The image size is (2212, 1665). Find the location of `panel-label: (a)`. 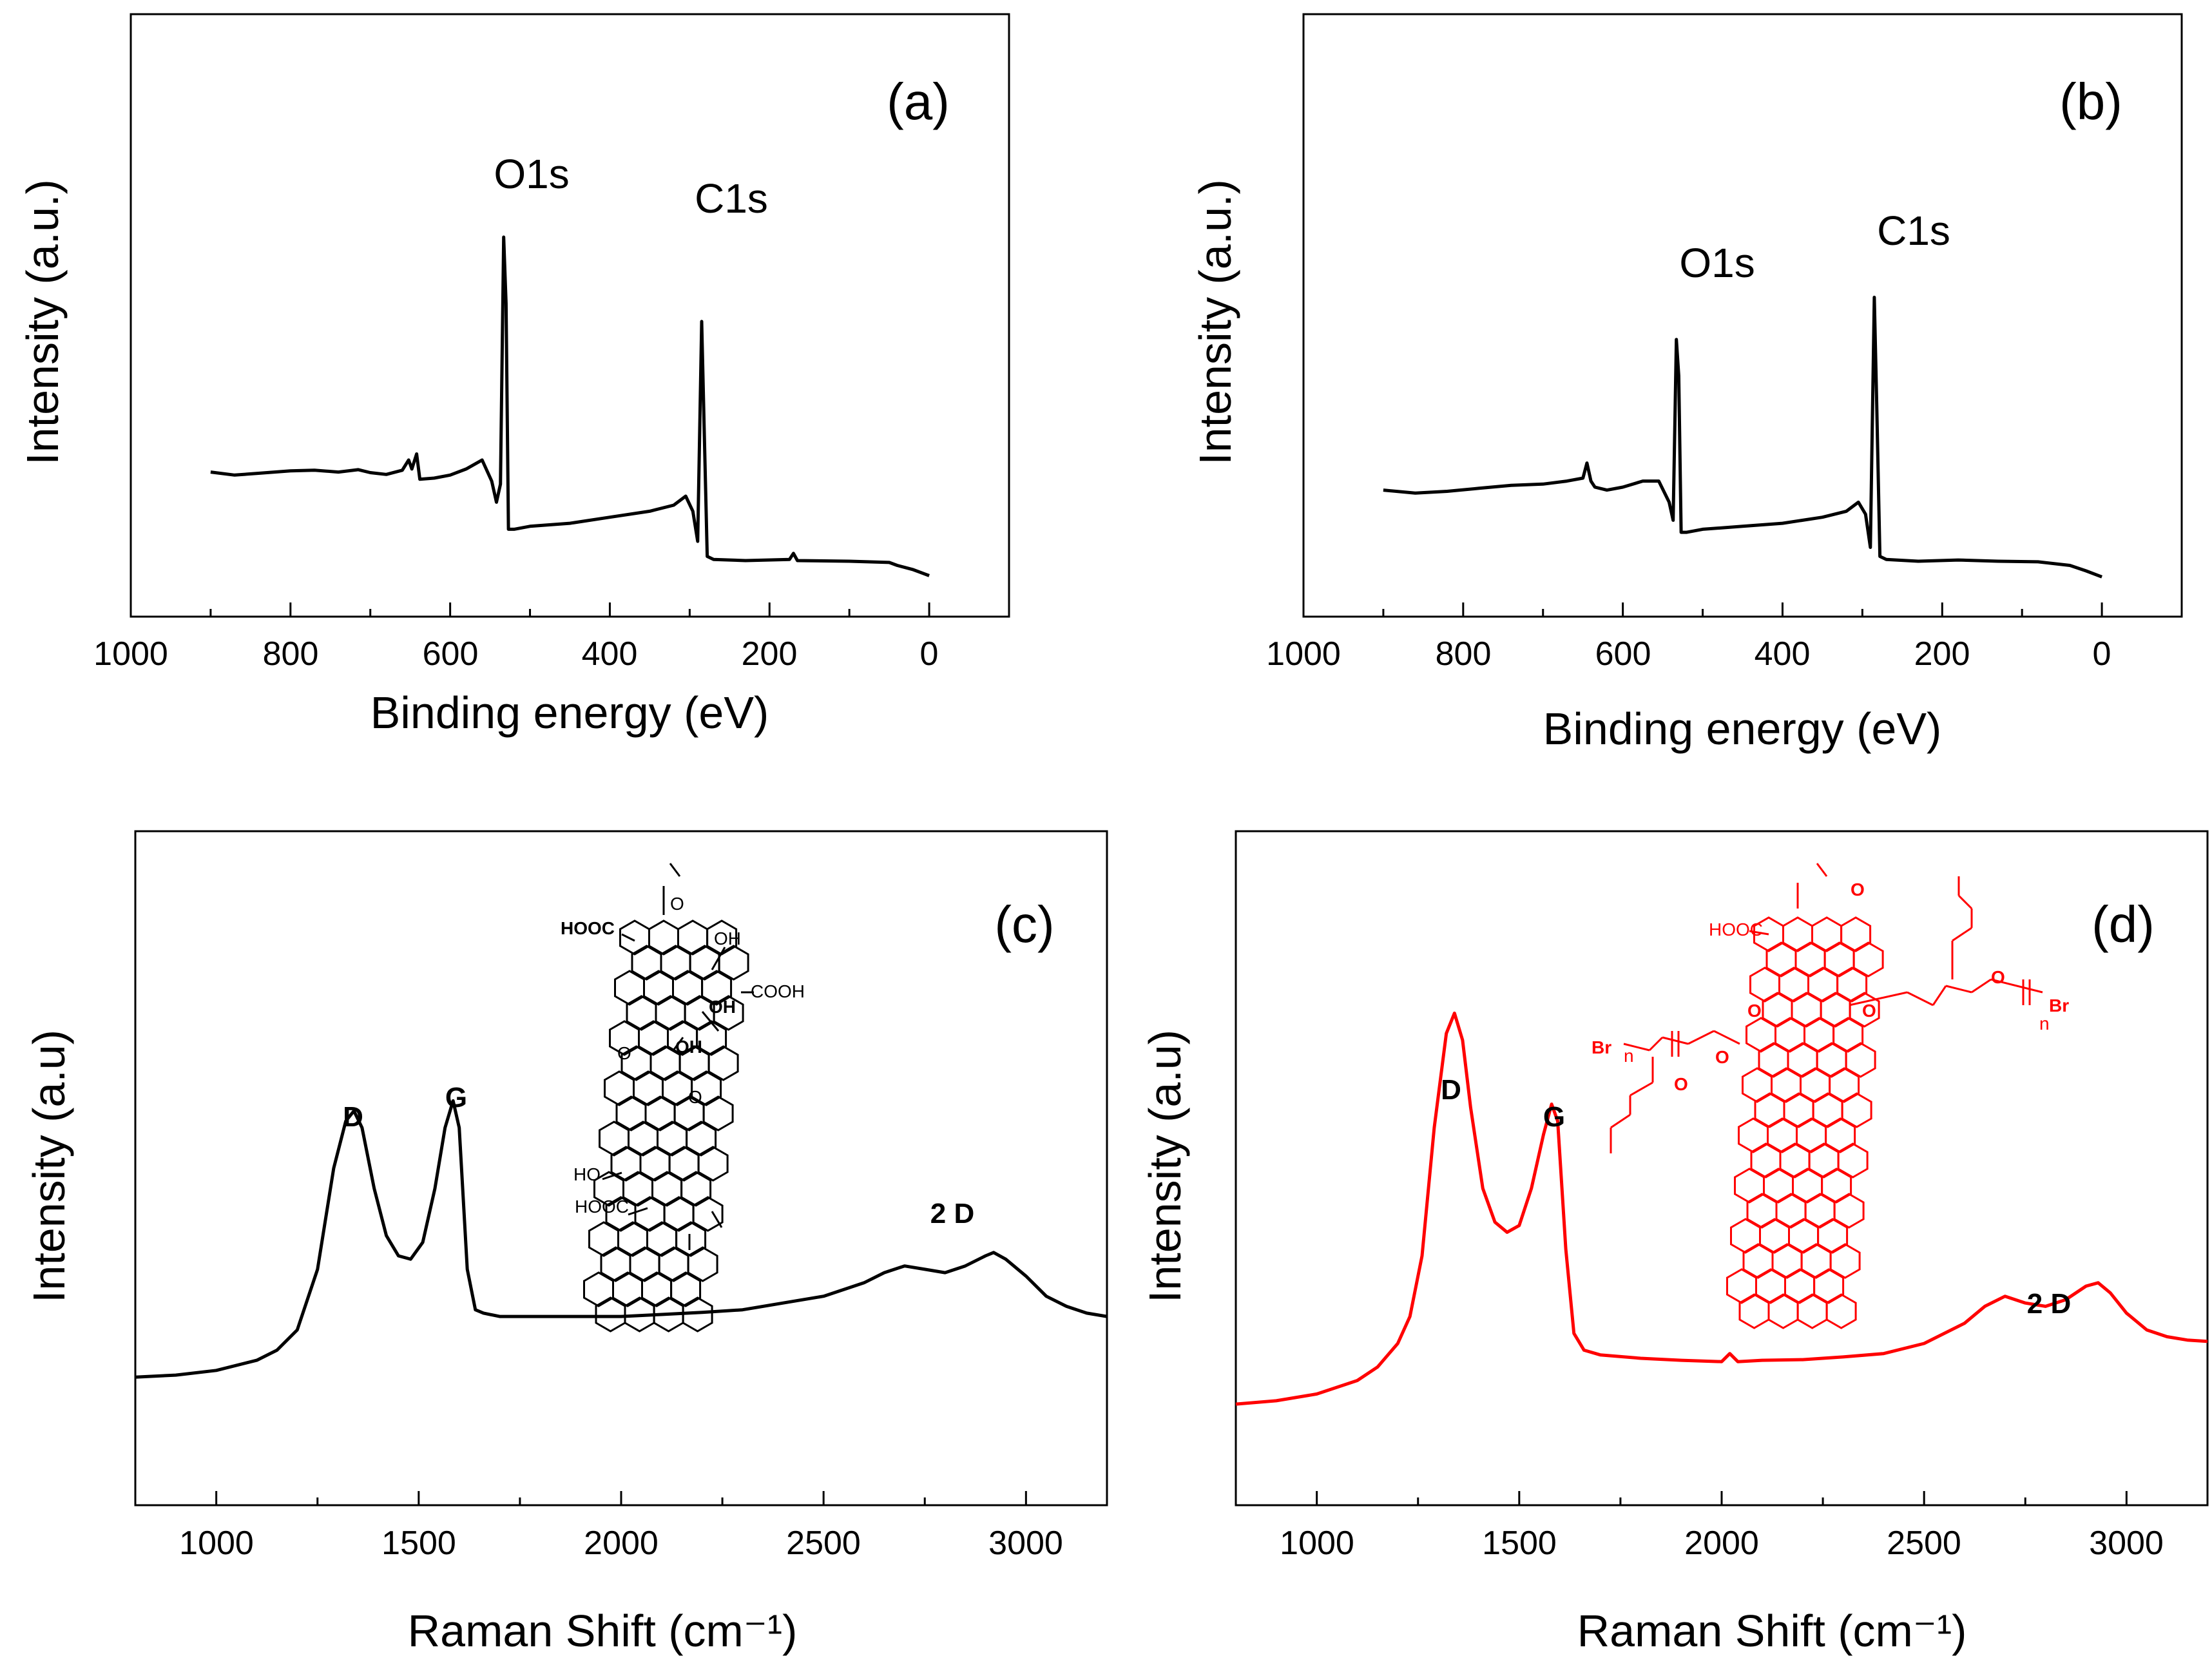

panel-label: (a) is located at coordinates (918, 101).